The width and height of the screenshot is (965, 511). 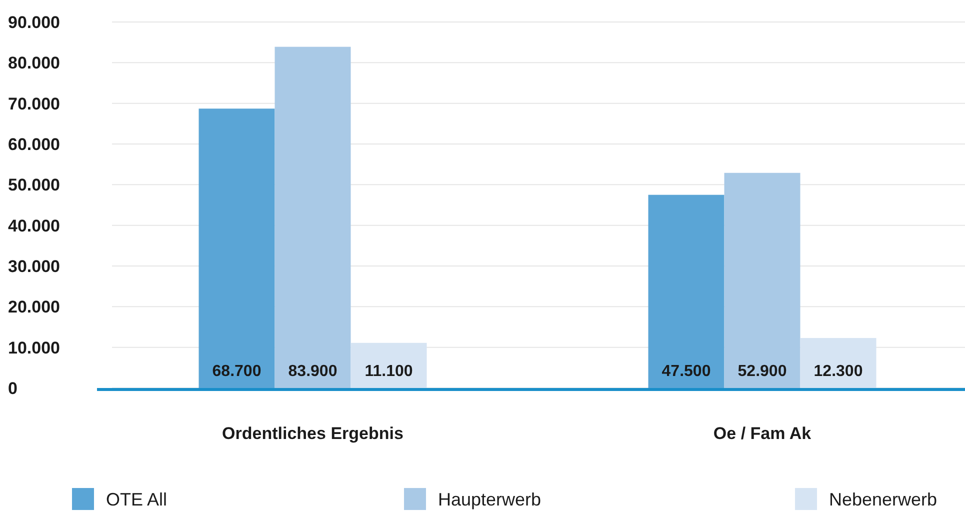 What do you see at coordinates (34, 348) in the screenshot?
I see `y-tick-label: 10.000` at bounding box center [34, 348].